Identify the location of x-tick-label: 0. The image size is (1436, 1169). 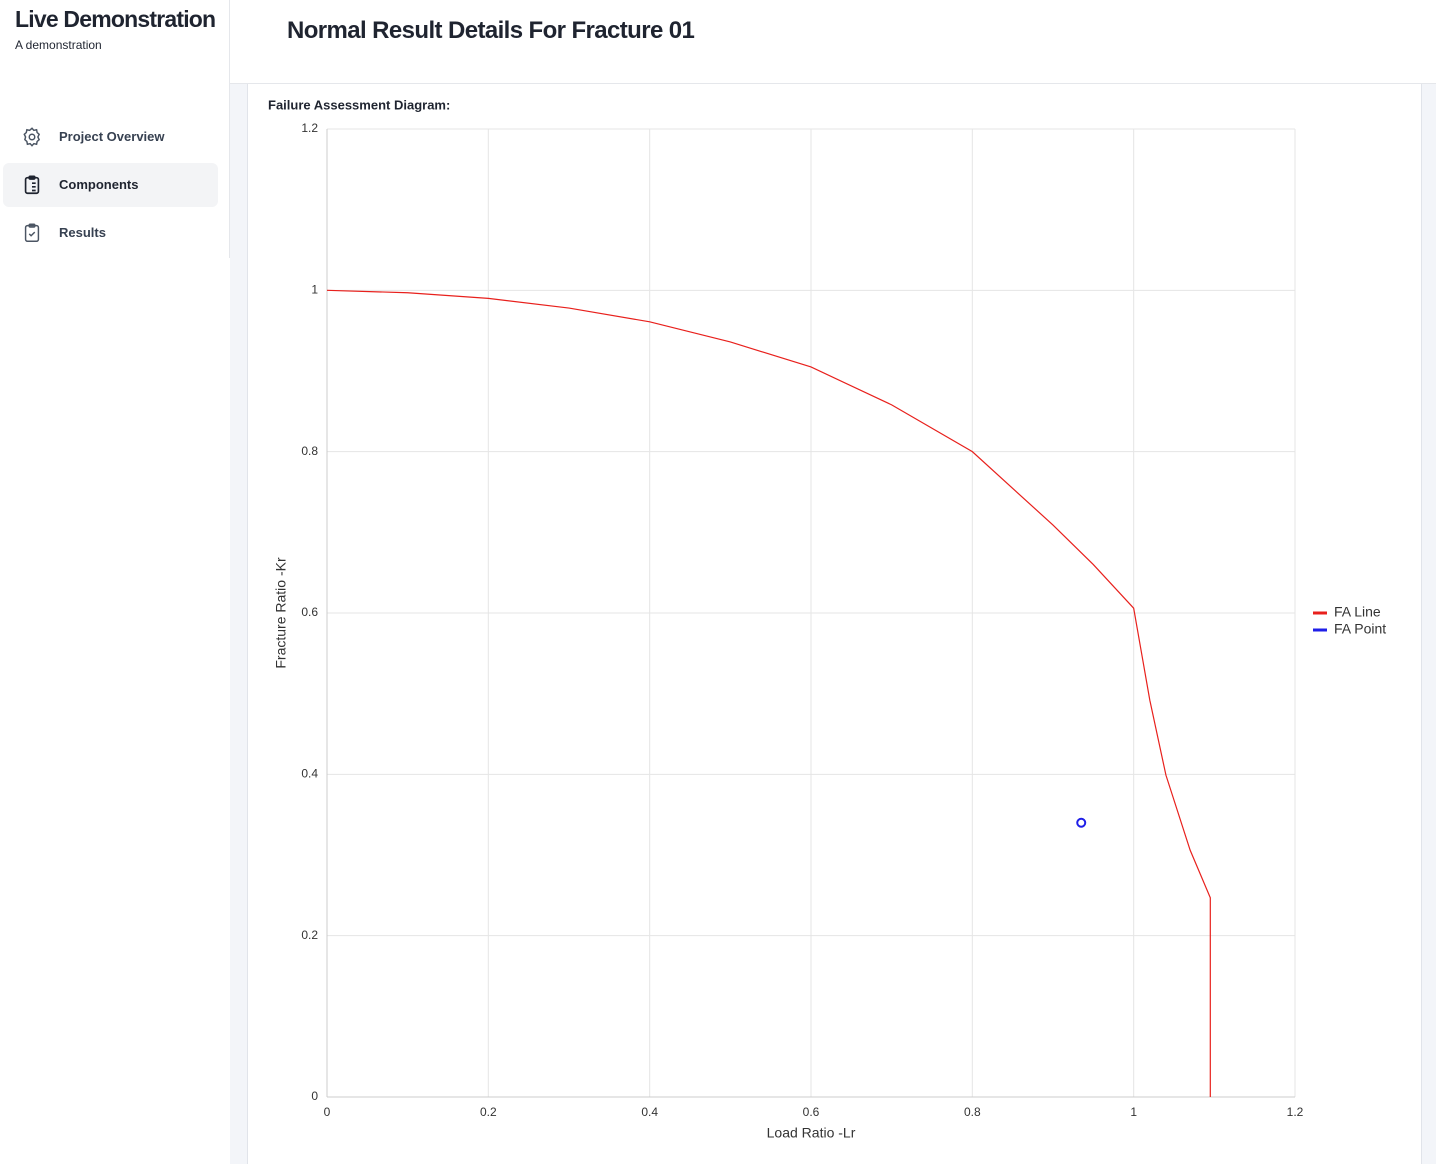
(327, 1112).